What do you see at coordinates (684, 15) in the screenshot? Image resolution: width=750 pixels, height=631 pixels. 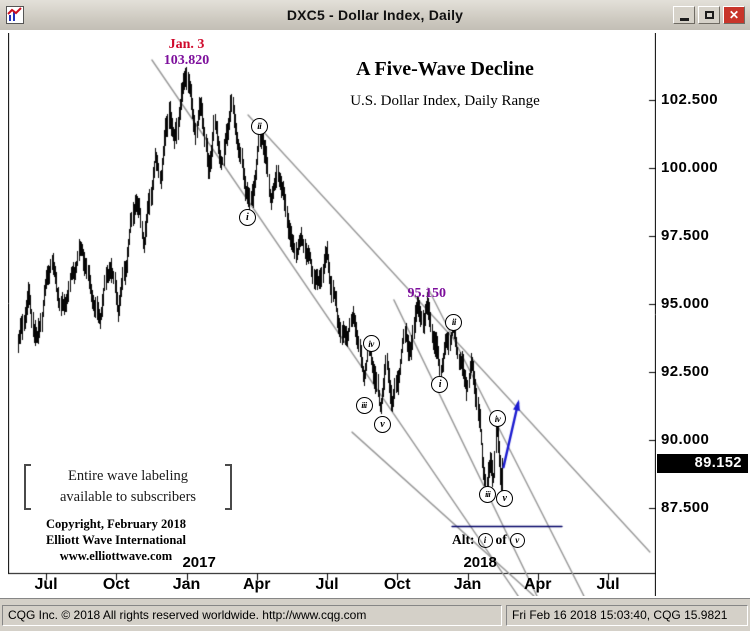 I see `minimize-button` at bounding box center [684, 15].